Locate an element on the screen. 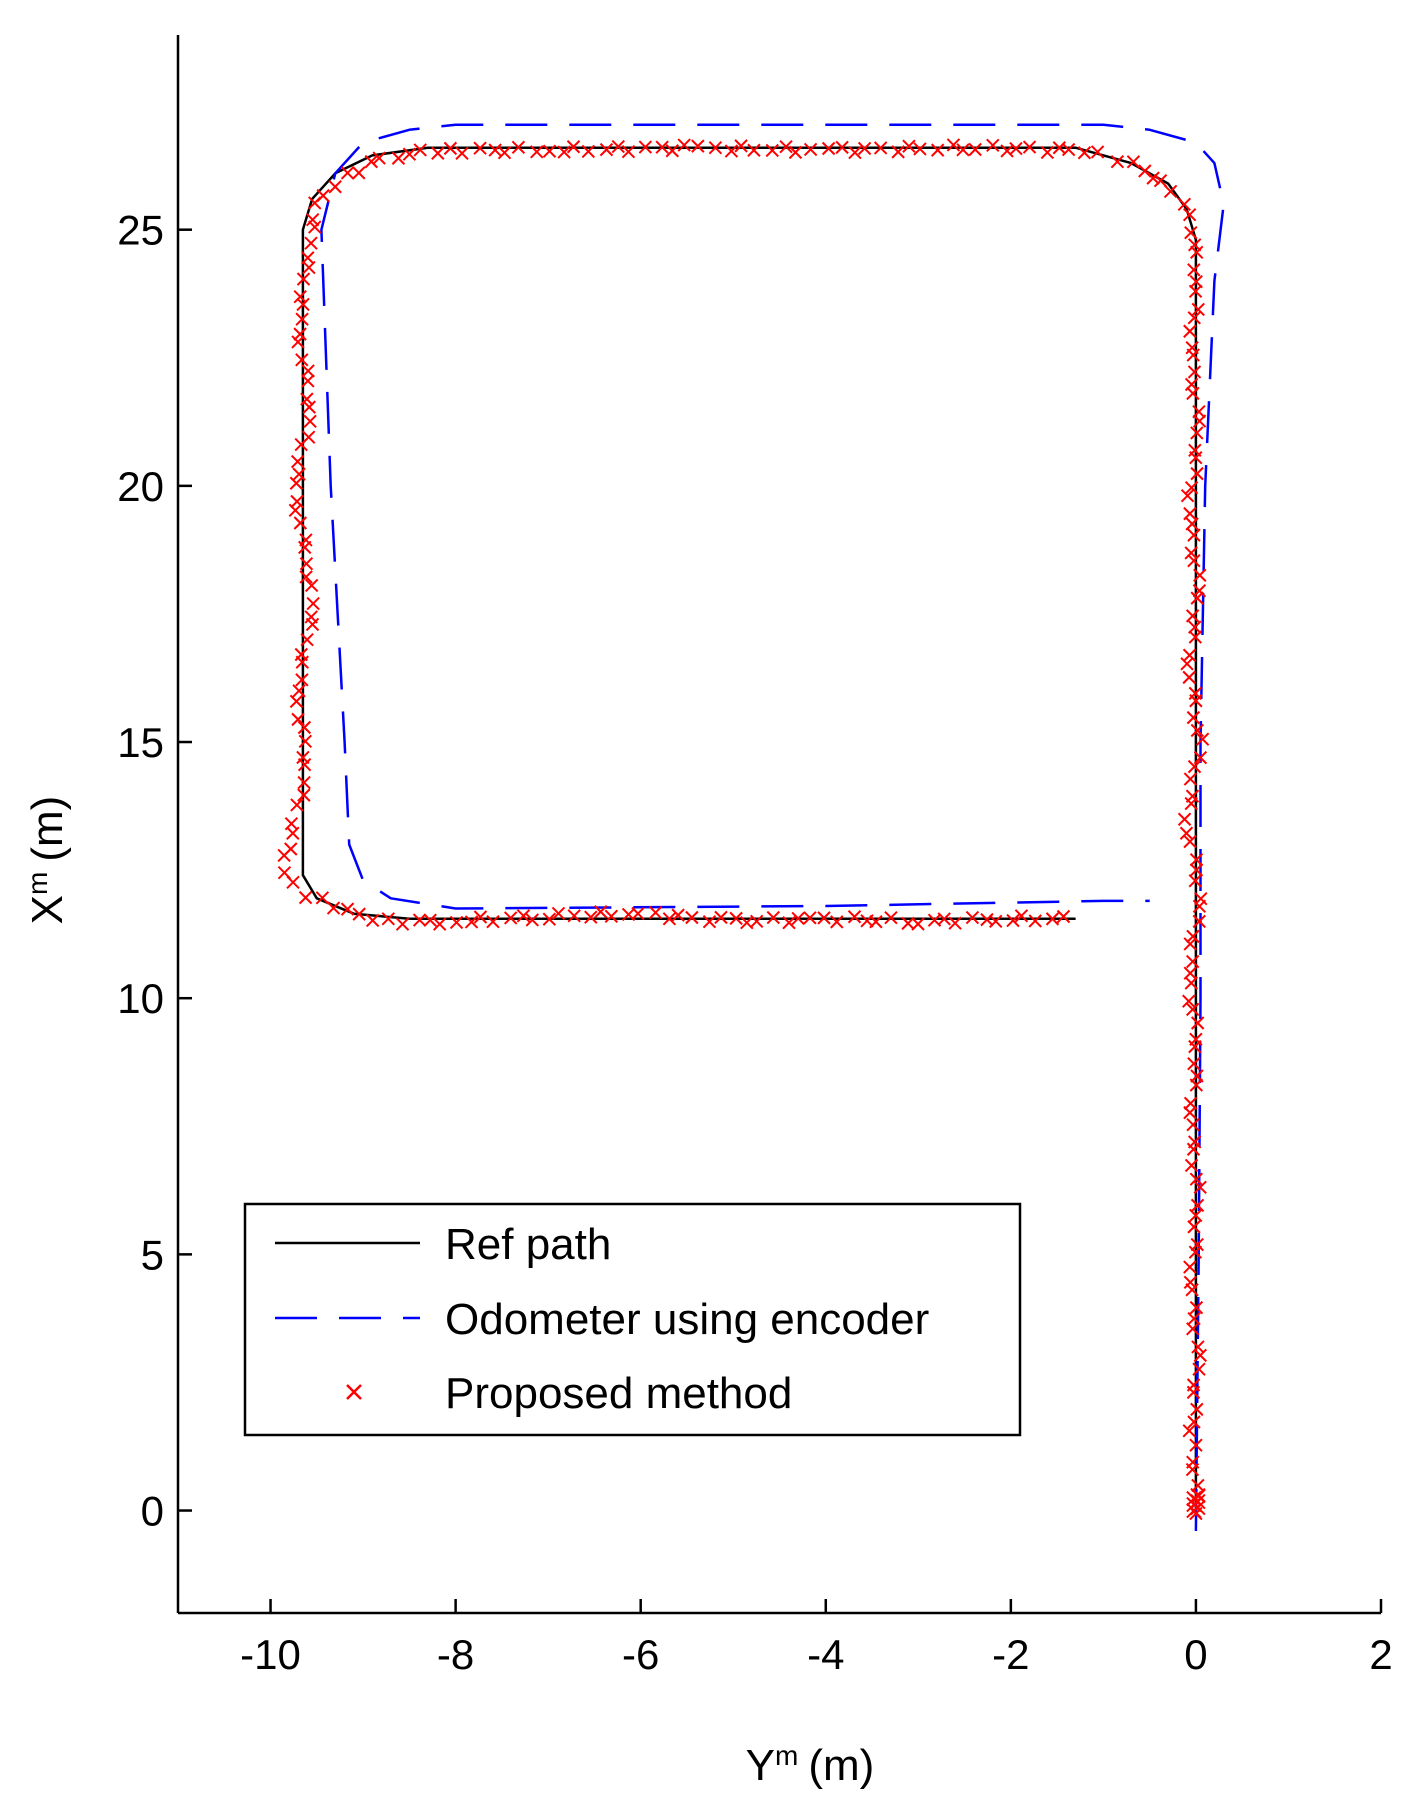 The width and height of the screenshot is (1424, 1805). x-axis-label-var: Y is located at coordinates (760, 1765).